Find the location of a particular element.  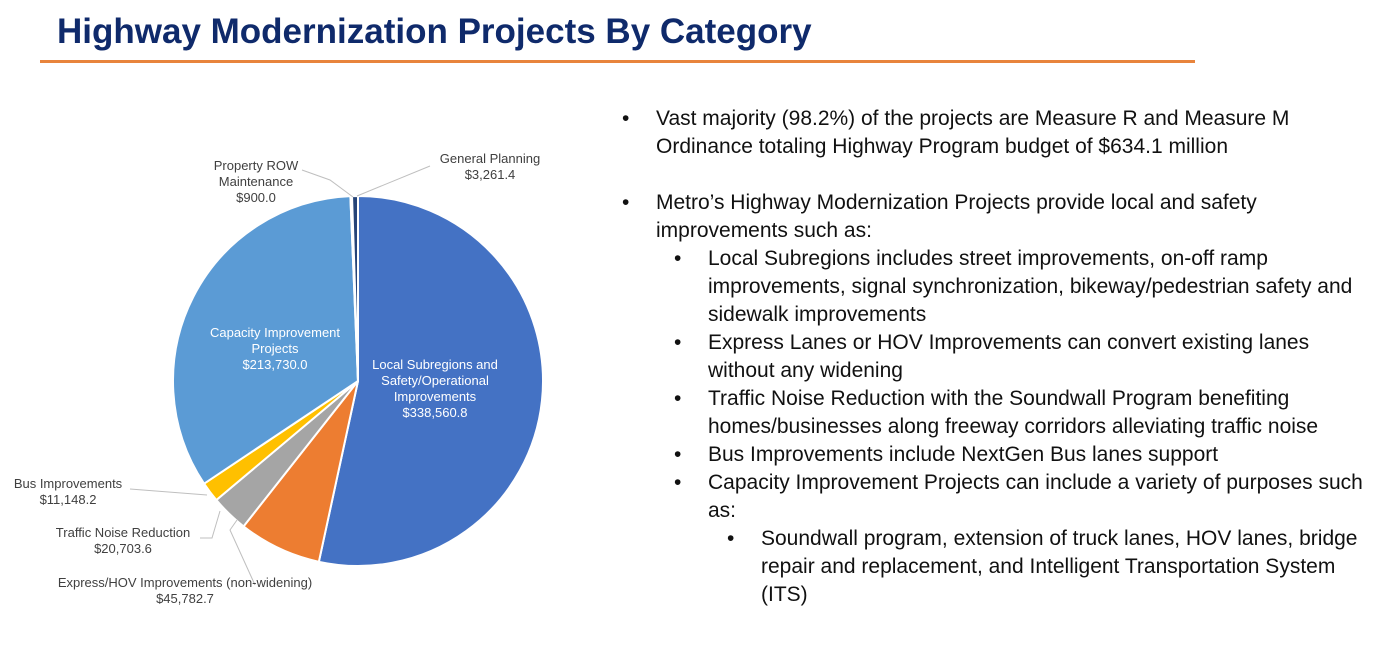

slice-label: Capacity Improvement Projects $213,730.0 is located at coordinates (275, 348).